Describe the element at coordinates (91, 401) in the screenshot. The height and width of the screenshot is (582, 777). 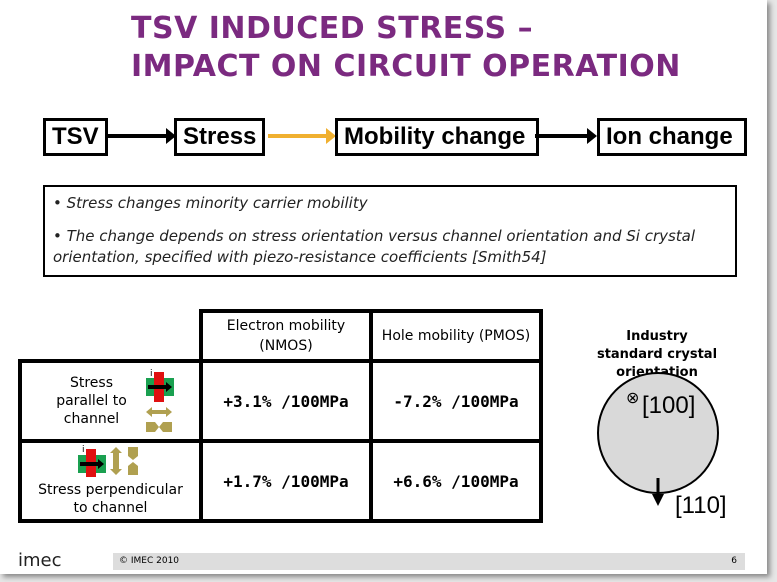
I see `label-text: Stress parallel to channel` at that location.